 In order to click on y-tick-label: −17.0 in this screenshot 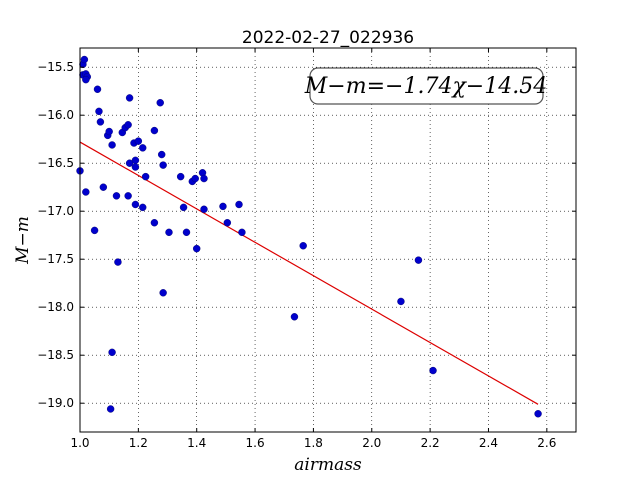, I will do `click(55, 211)`.